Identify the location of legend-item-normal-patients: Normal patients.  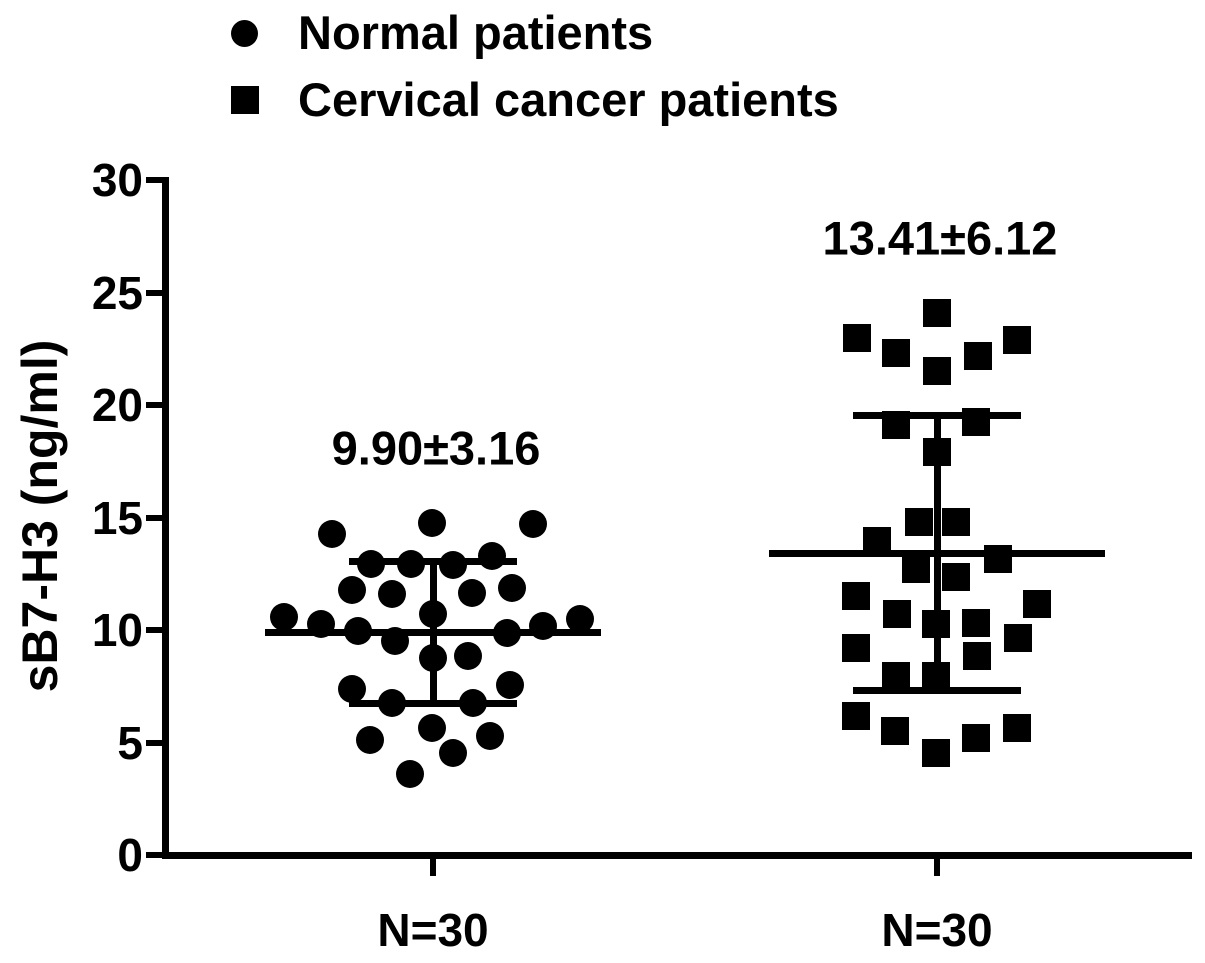
(535, 33).